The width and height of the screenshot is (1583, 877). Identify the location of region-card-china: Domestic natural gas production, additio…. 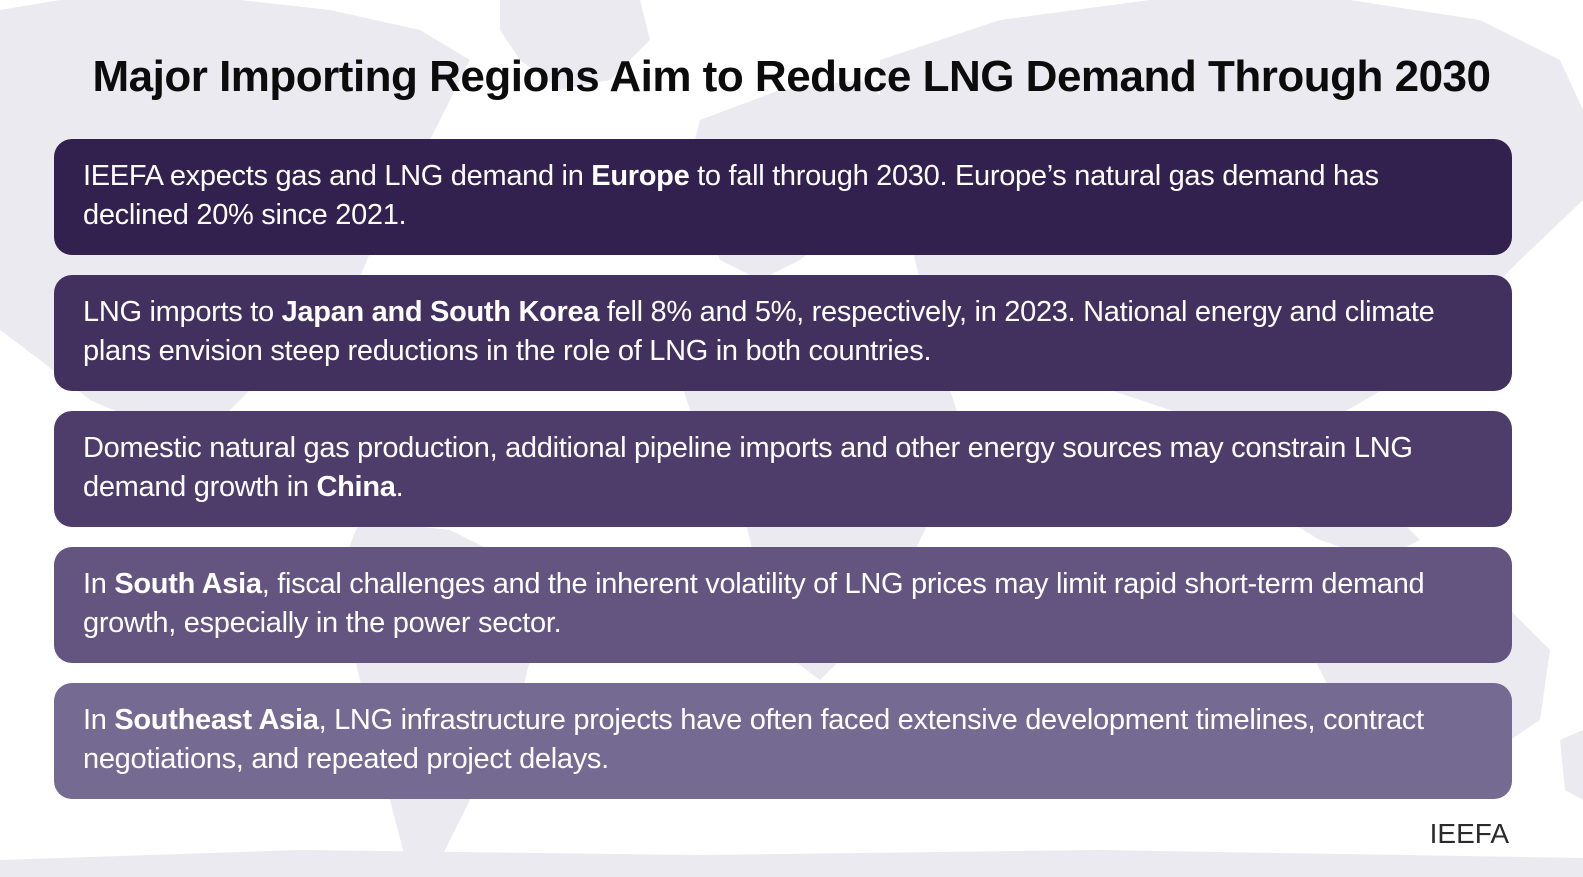
(783, 469).